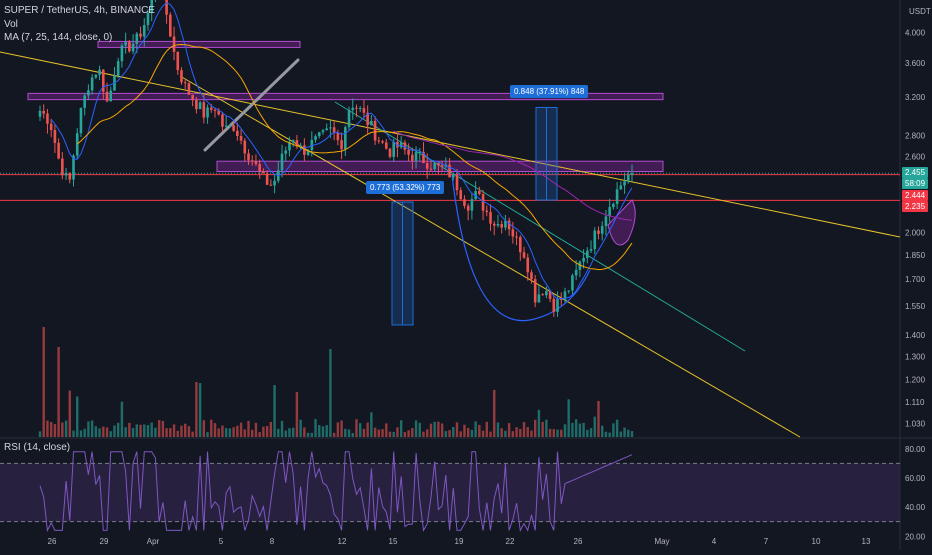 This screenshot has width=932, height=555. What do you see at coordinates (866, 541) in the screenshot?
I see `time-tick-label: 13` at bounding box center [866, 541].